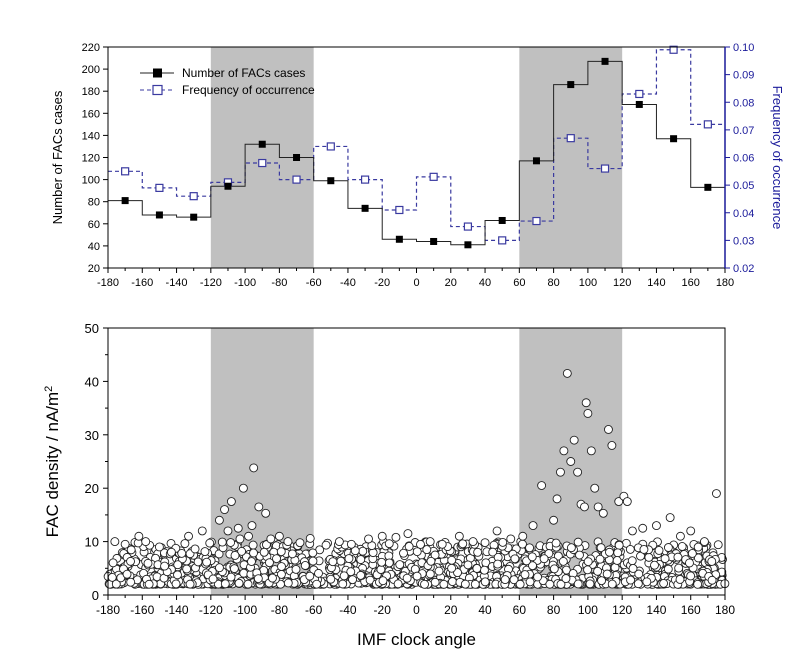 This screenshot has width=800, height=662. I want to click on top-y-tick-label: 40, so click(94, 247).